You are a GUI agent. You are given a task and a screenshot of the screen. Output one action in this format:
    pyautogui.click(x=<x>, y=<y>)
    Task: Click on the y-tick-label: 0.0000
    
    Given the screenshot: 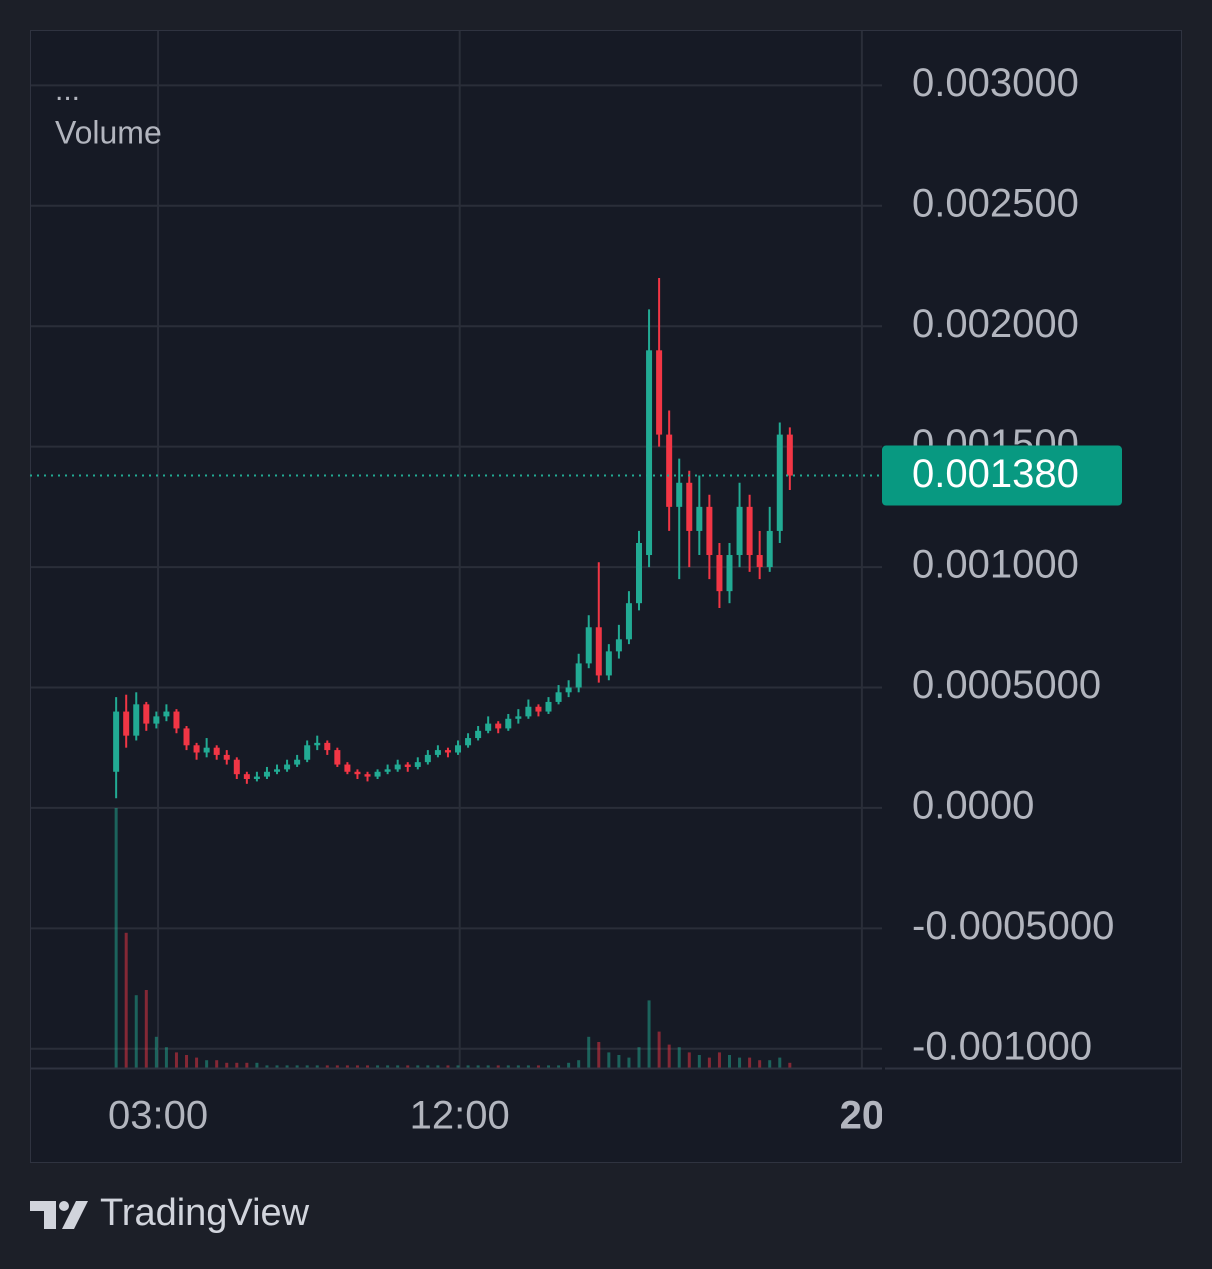 What is the action you would take?
    pyautogui.click(x=973, y=805)
    